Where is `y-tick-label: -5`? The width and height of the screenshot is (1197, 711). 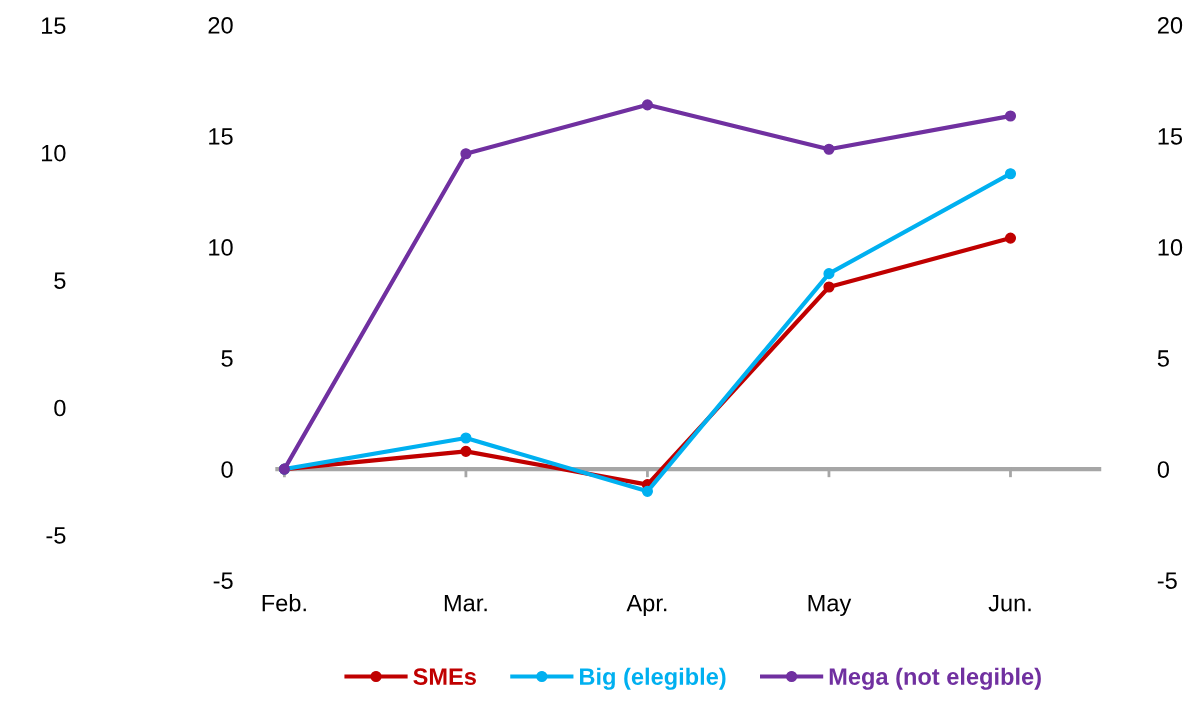 y-tick-label: -5 is located at coordinates (223, 580).